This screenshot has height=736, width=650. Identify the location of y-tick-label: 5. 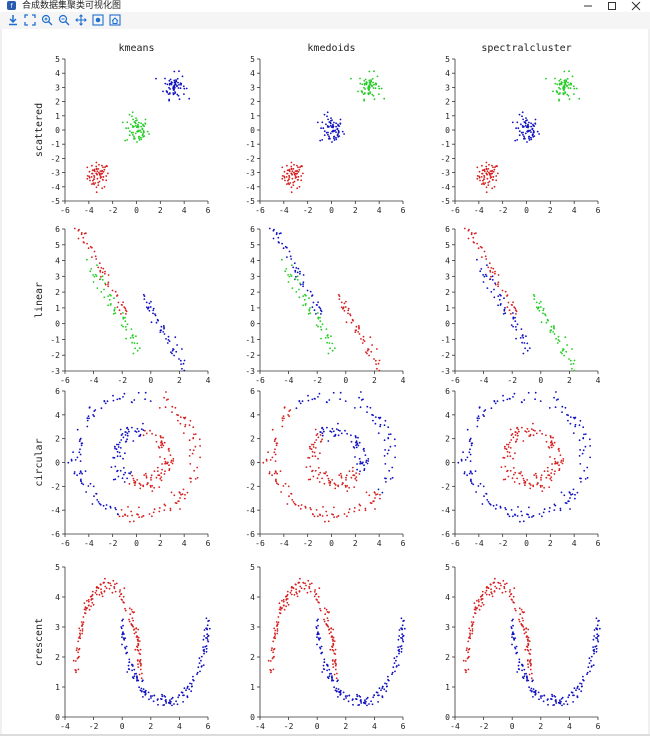
(57, 59).